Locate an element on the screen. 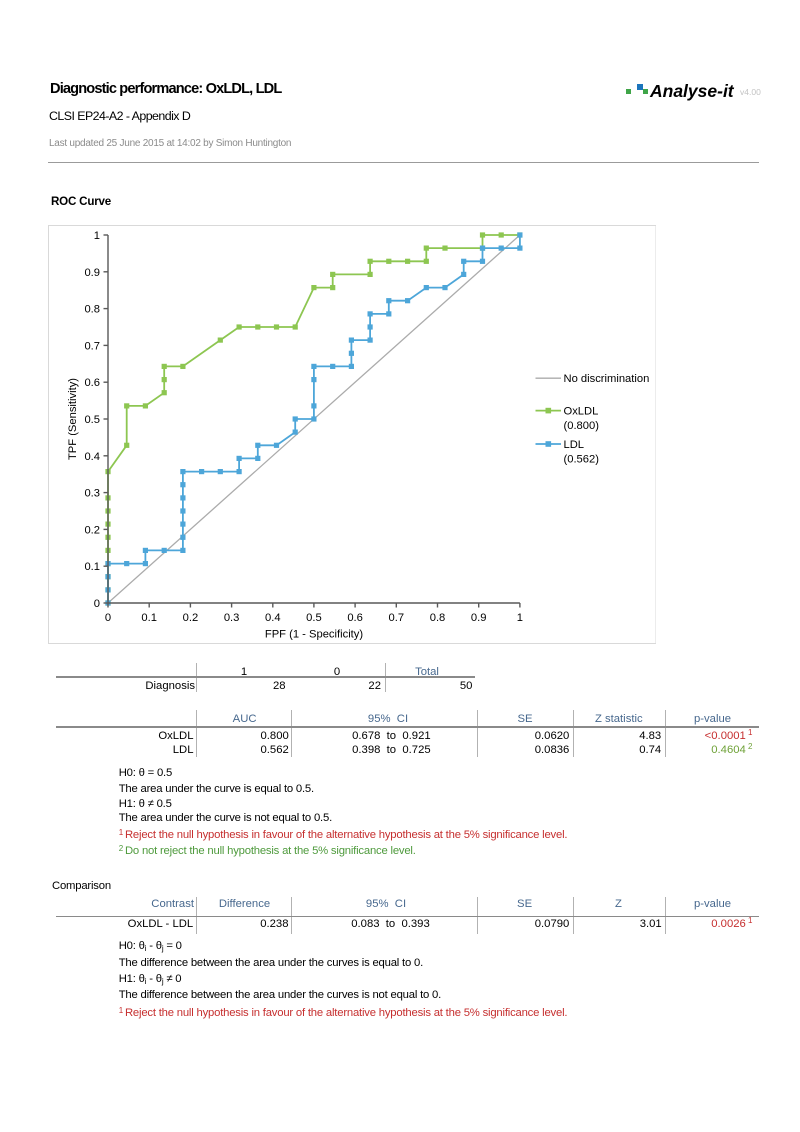 This screenshot has width=800, height=1132. svg-text: OxLDL is located at coordinates (580, 412).